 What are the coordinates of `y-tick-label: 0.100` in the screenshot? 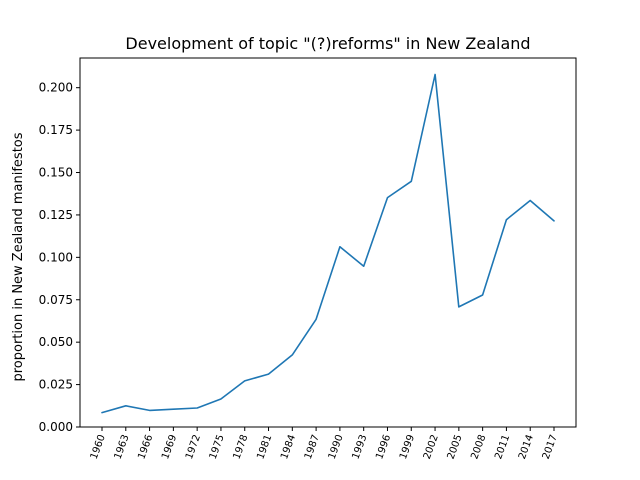 It's located at (56, 257).